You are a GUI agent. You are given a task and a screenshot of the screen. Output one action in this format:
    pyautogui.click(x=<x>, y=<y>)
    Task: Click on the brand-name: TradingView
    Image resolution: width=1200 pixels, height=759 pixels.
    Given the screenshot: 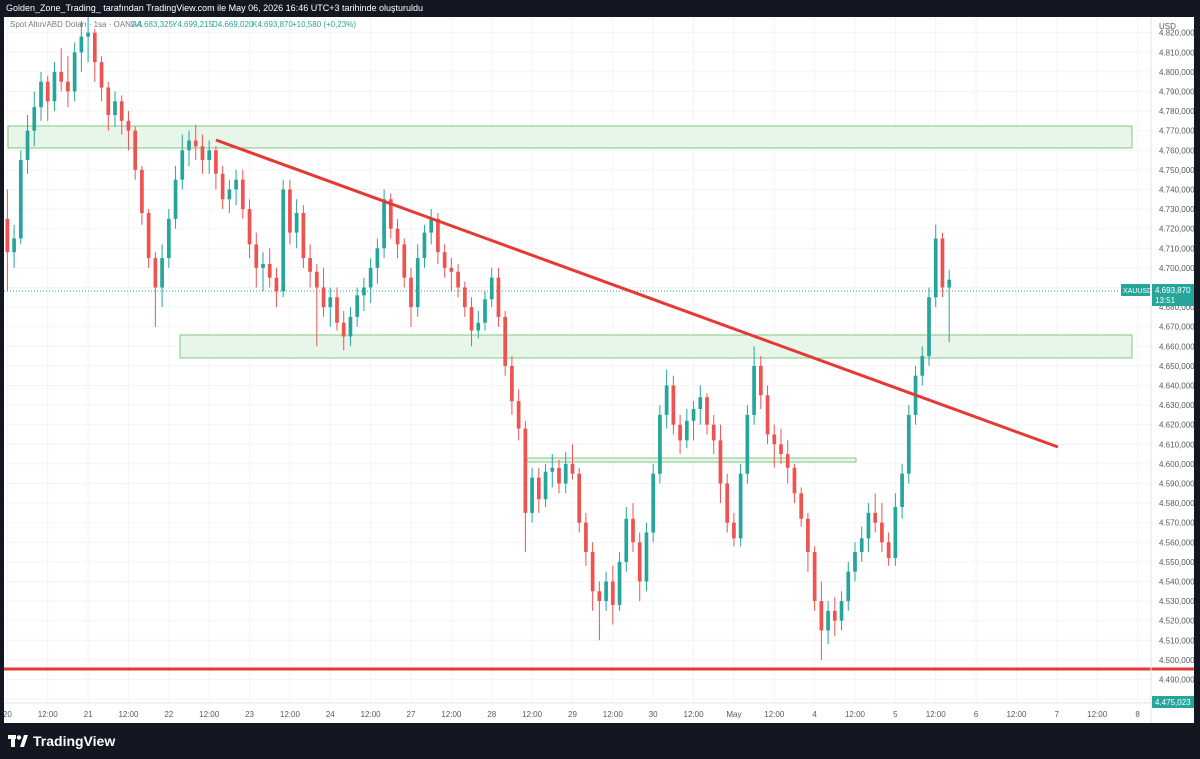 What is the action you would take?
    pyautogui.click(x=74, y=741)
    